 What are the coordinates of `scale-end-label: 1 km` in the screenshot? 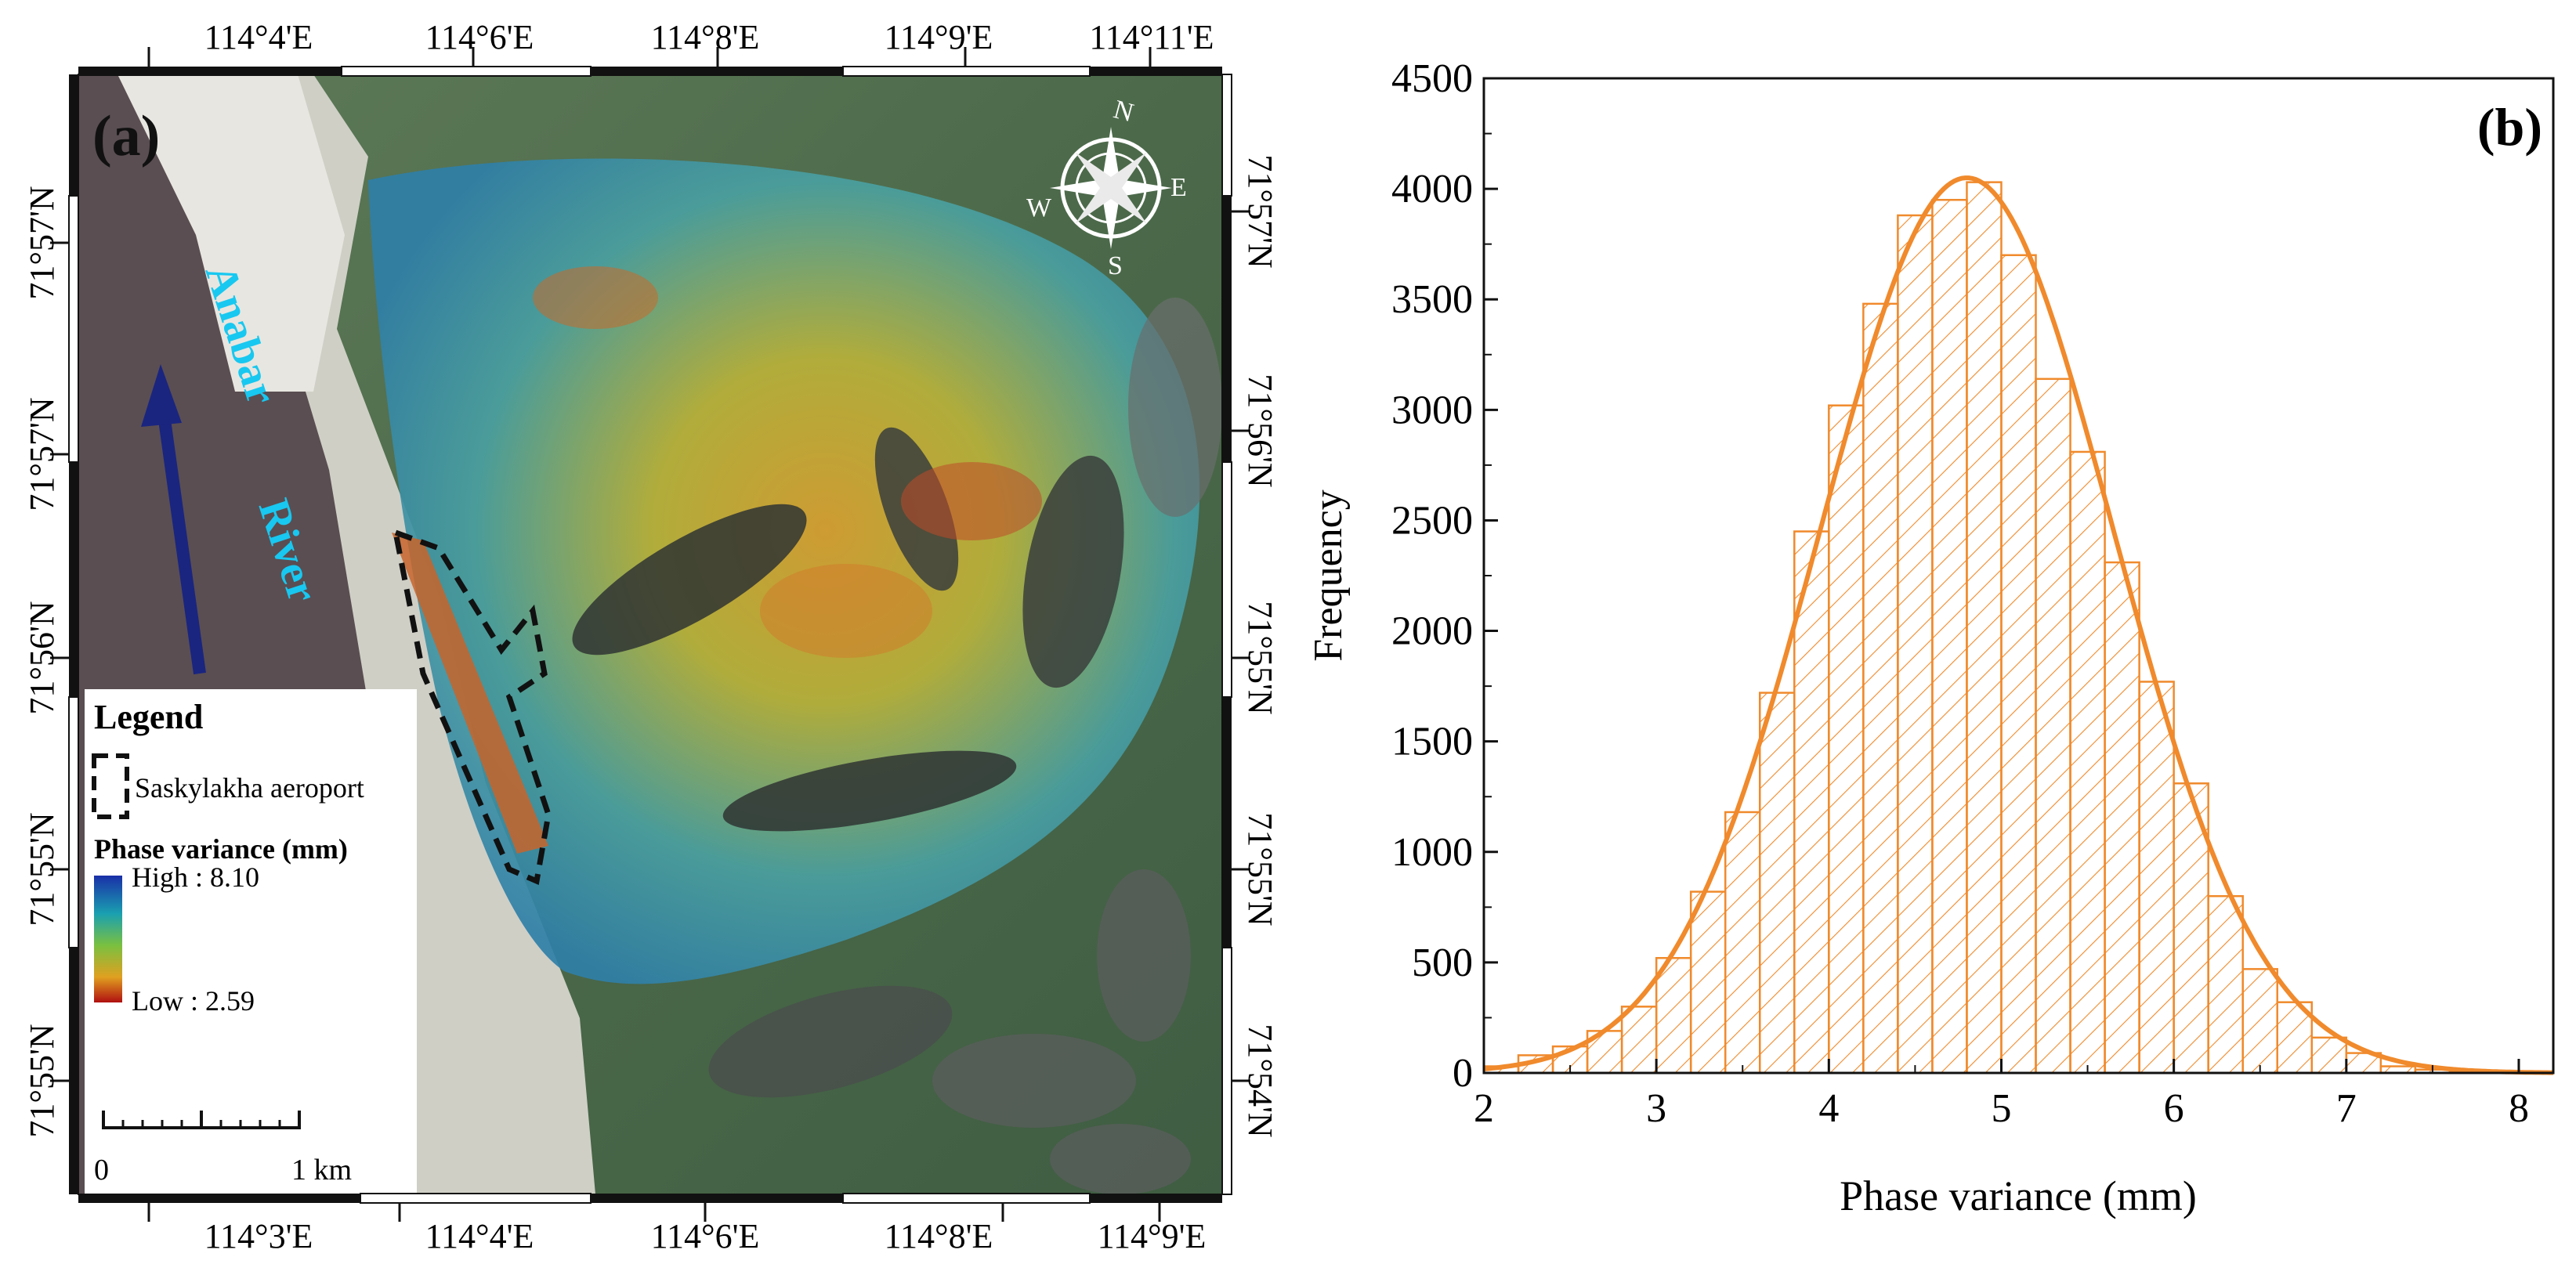 It's located at (321, 1170).